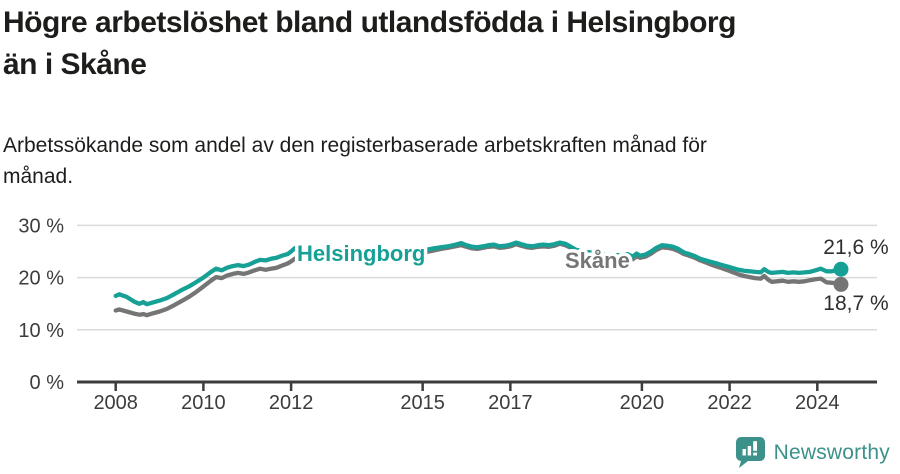 The width and height of the screenshot is (900, 474). Describe the element at coordinates (291, 403) in the screenshot. I see `x-tick-label: 2012` at that location.